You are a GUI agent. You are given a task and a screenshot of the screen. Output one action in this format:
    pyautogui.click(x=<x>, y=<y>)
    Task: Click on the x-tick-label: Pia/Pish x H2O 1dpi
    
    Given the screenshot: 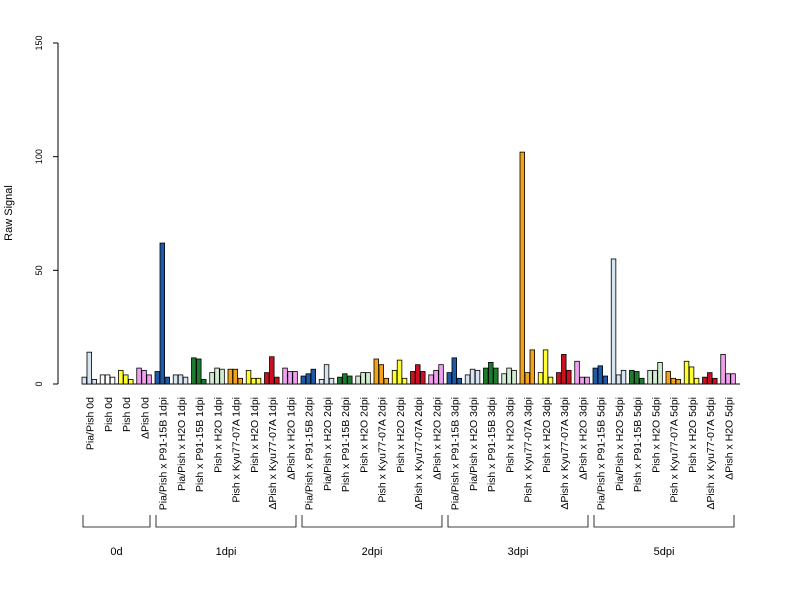 What is the action you would take?
    pyautogui.click(x=182, y=444)
    